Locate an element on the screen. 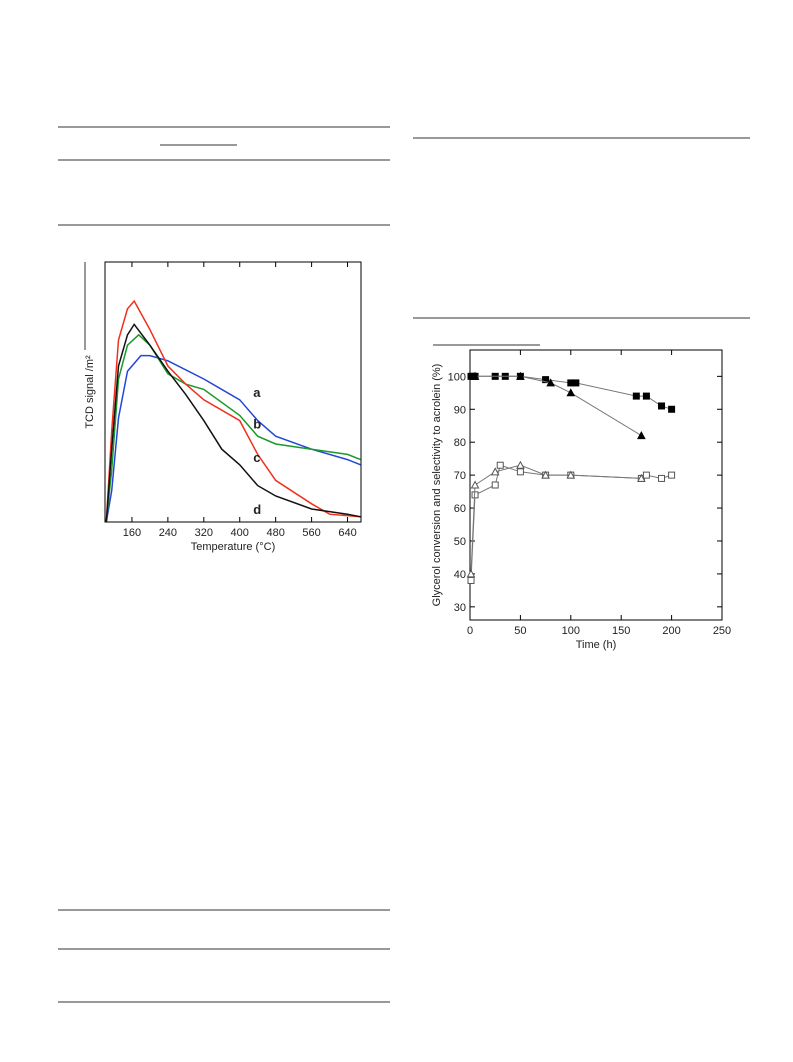 The height and width of the screenshot is (1062, 793). y-tick-label: 50 is located at coordinates (460, 542).